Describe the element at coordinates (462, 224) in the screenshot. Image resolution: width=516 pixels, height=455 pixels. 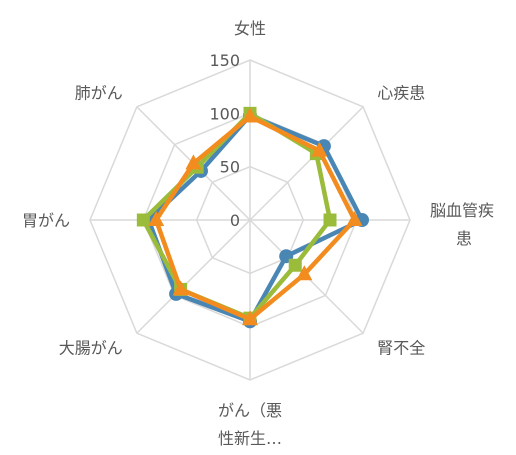
I see `category-label: 脳血管疾患` at that location.